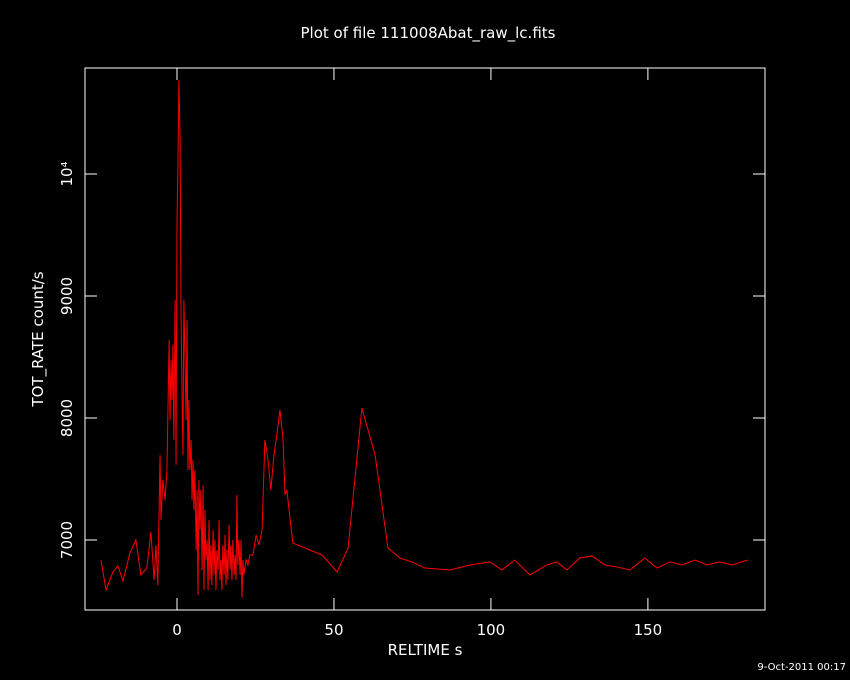 The width and height of the screenshot is (850, 680). I want to click on x-axis-label: RELTIME s, so click(425, 650).